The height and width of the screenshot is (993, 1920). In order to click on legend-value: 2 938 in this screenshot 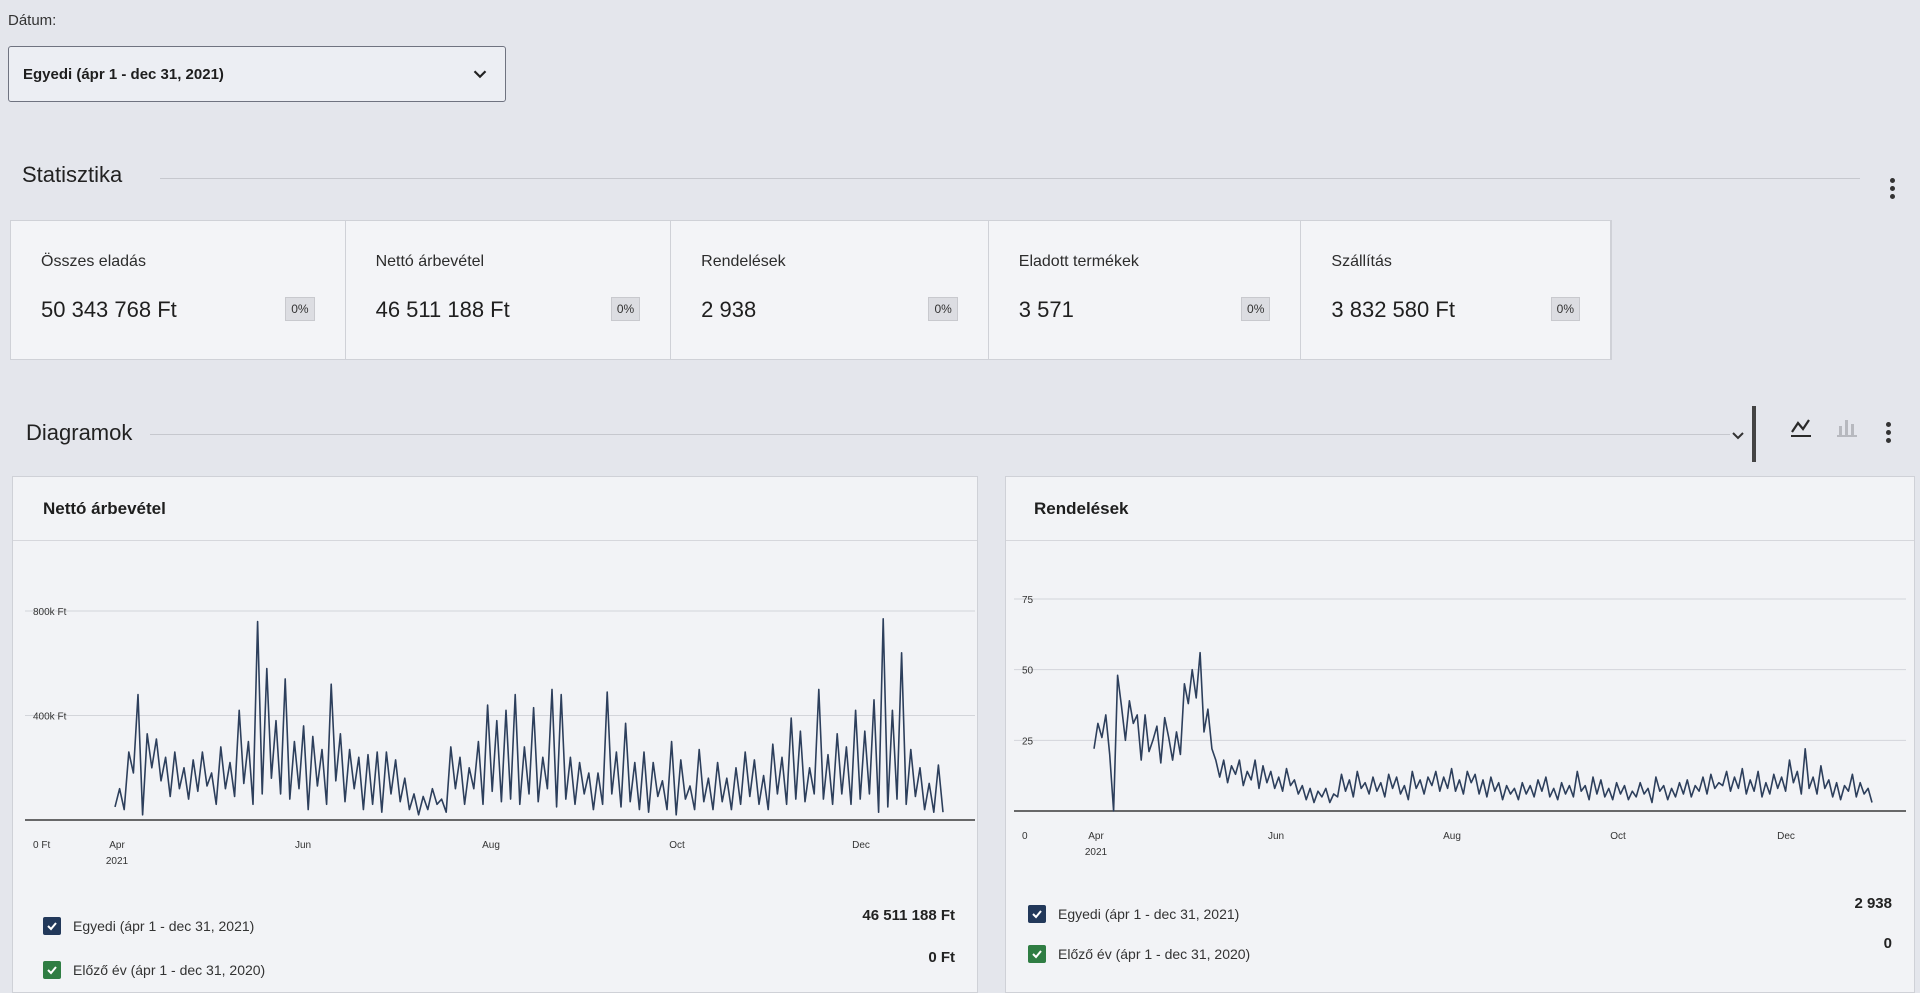, I will do `click(1873, 903)`.